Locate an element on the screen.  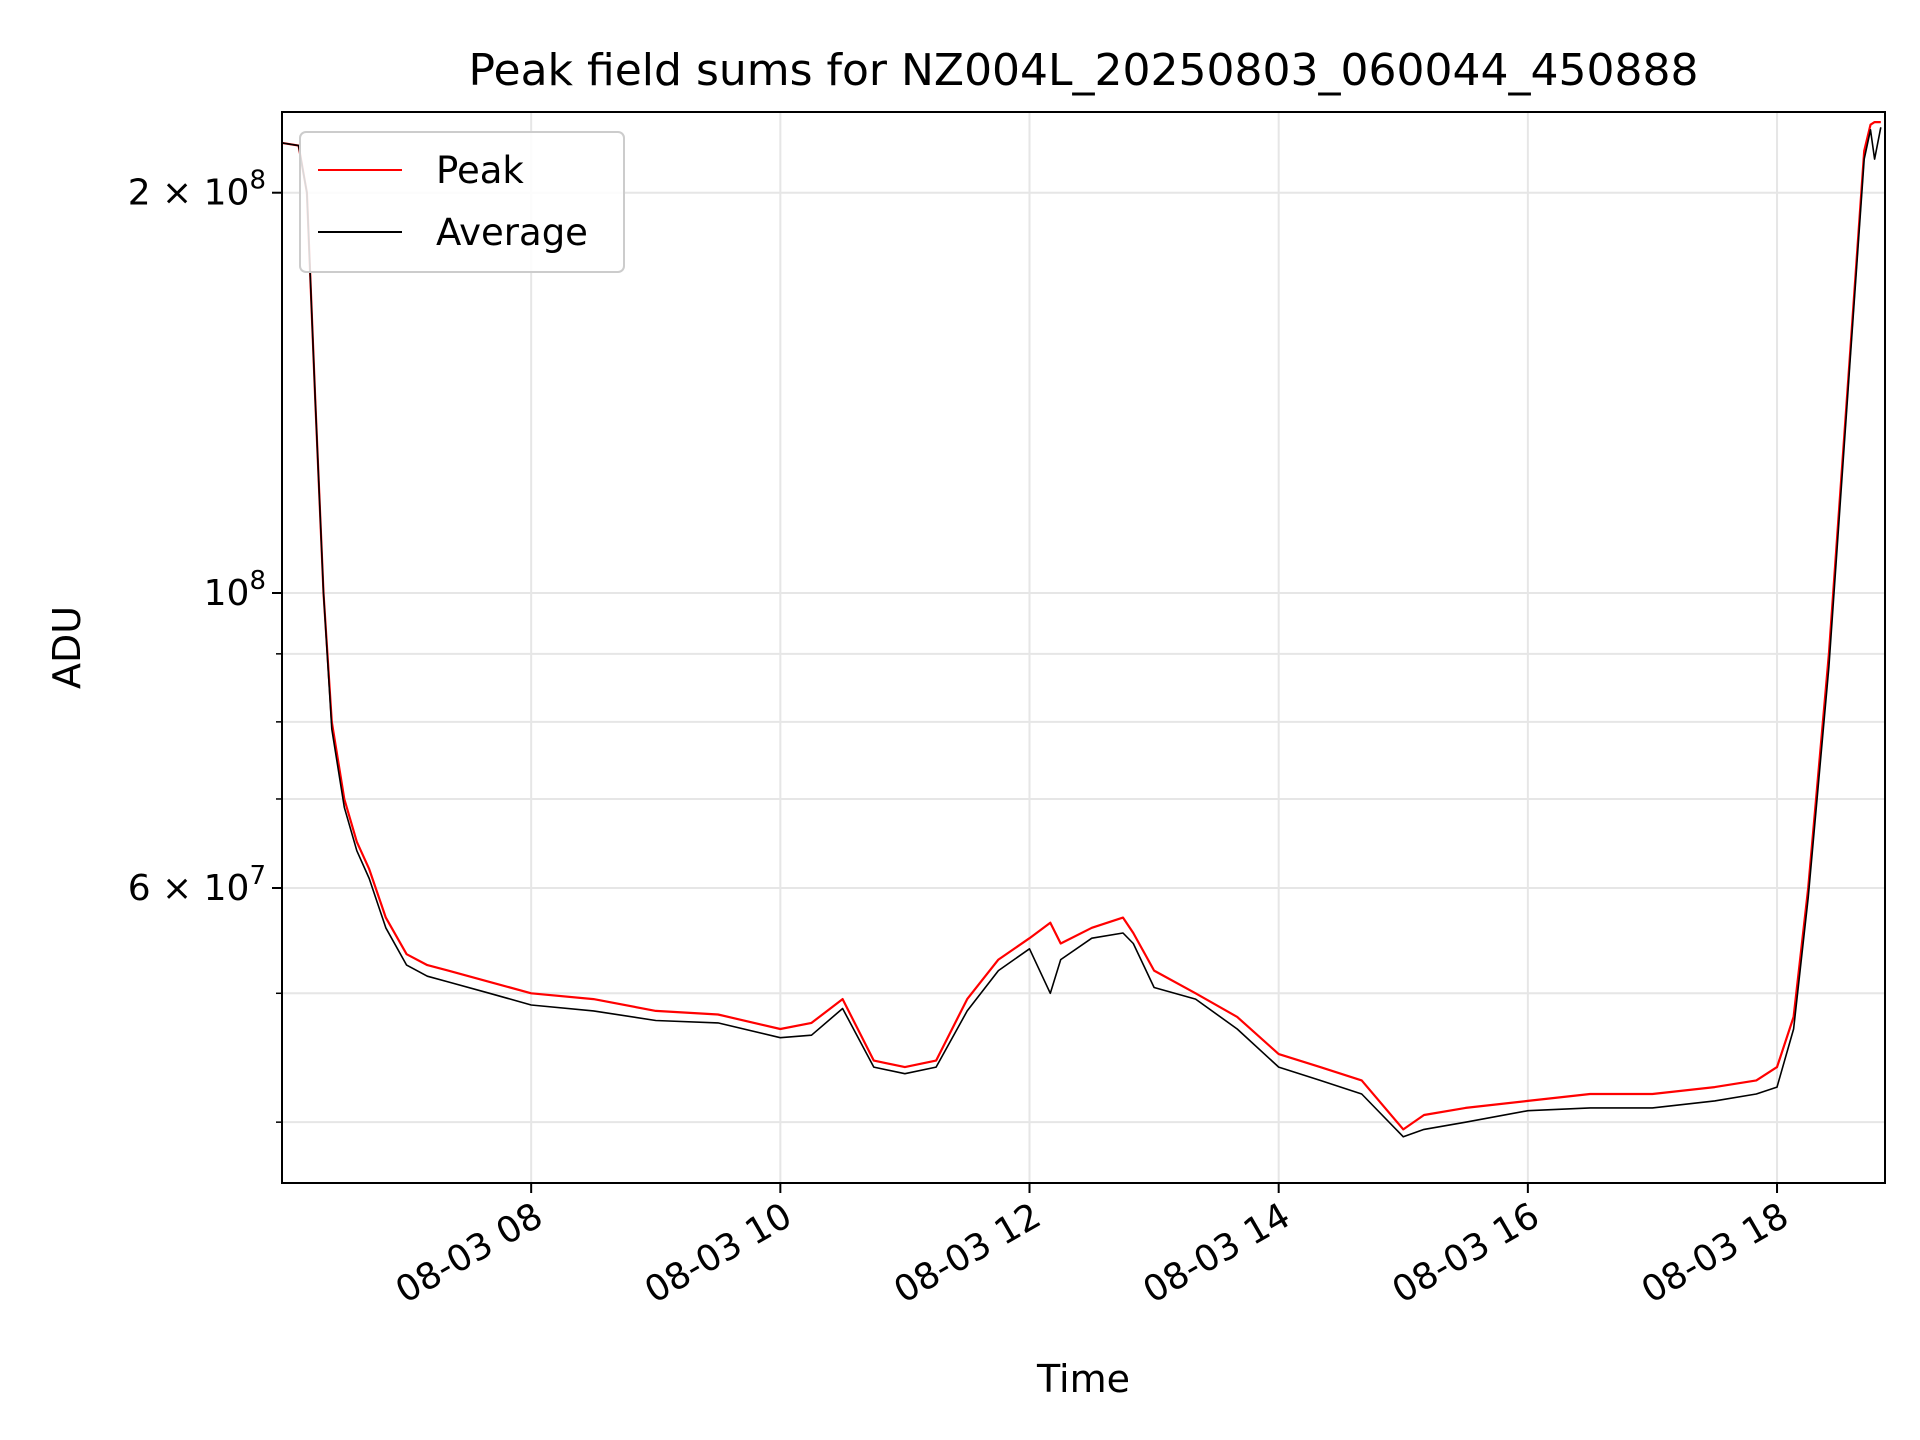
legend-label-average: Average is located at coordinates (512, 232).